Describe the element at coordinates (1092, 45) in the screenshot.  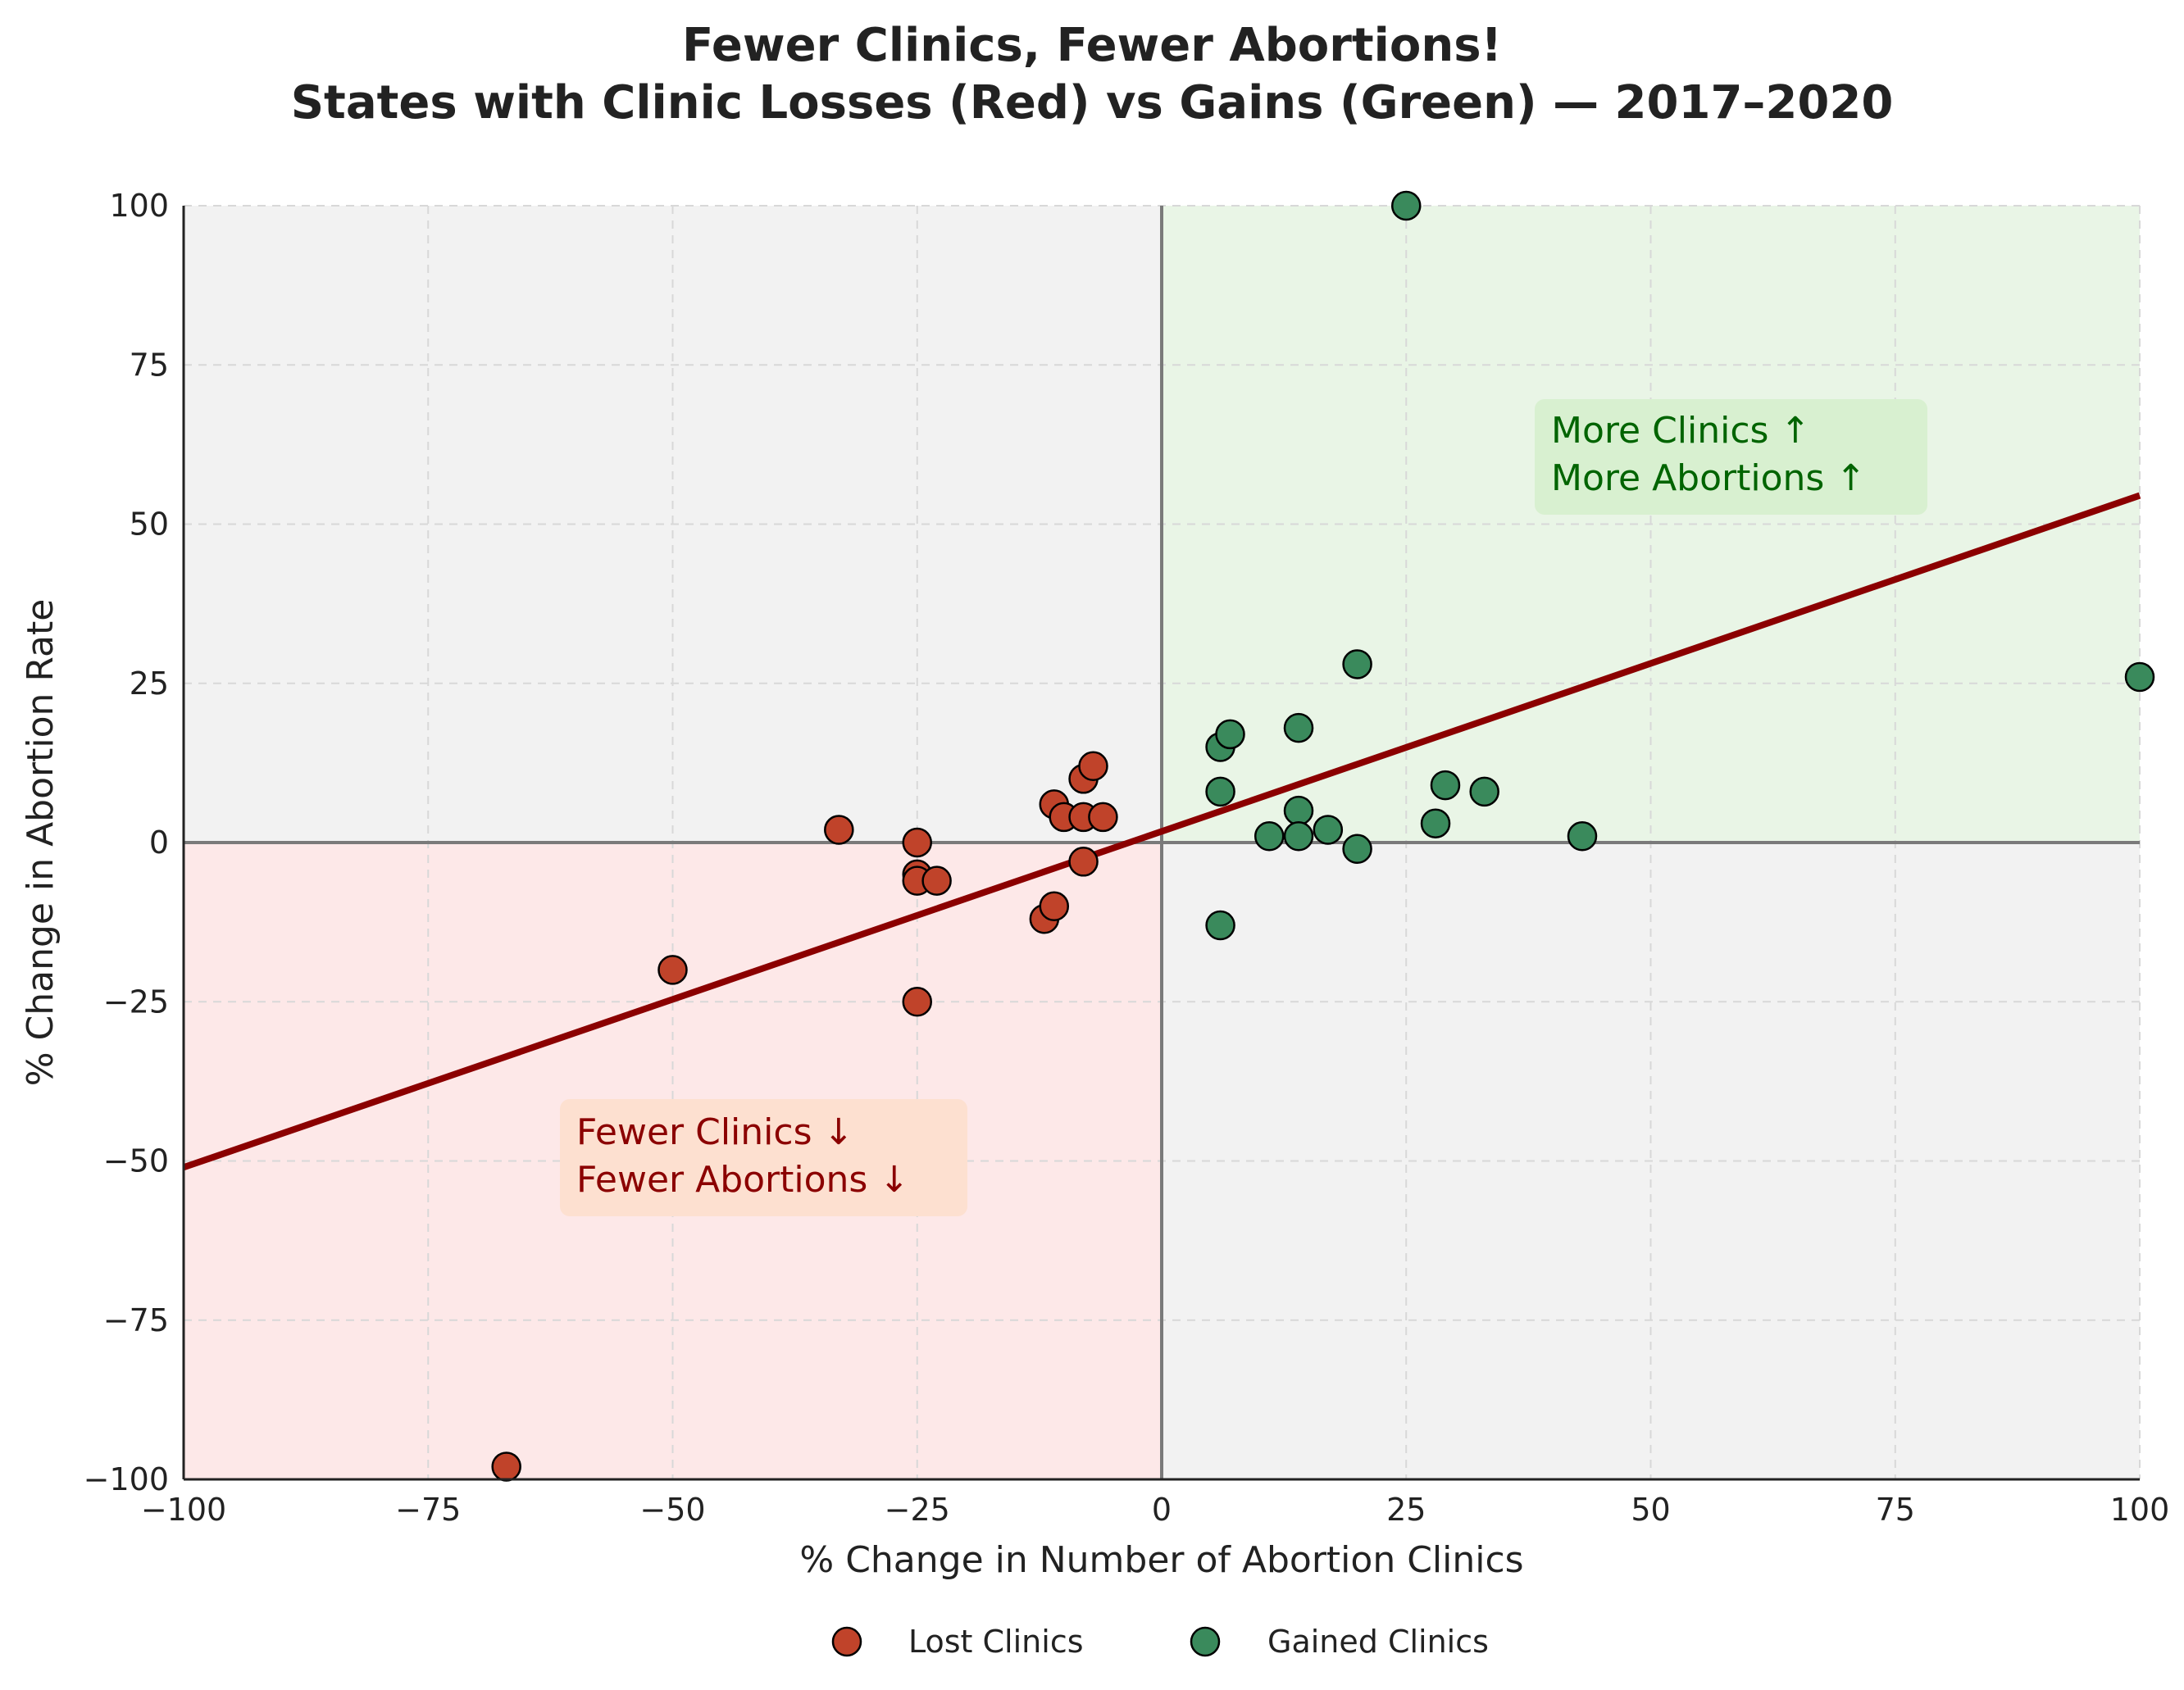
I see `chart-title-line1: Fewer Clinics, Fewer Abortions!` at that location.